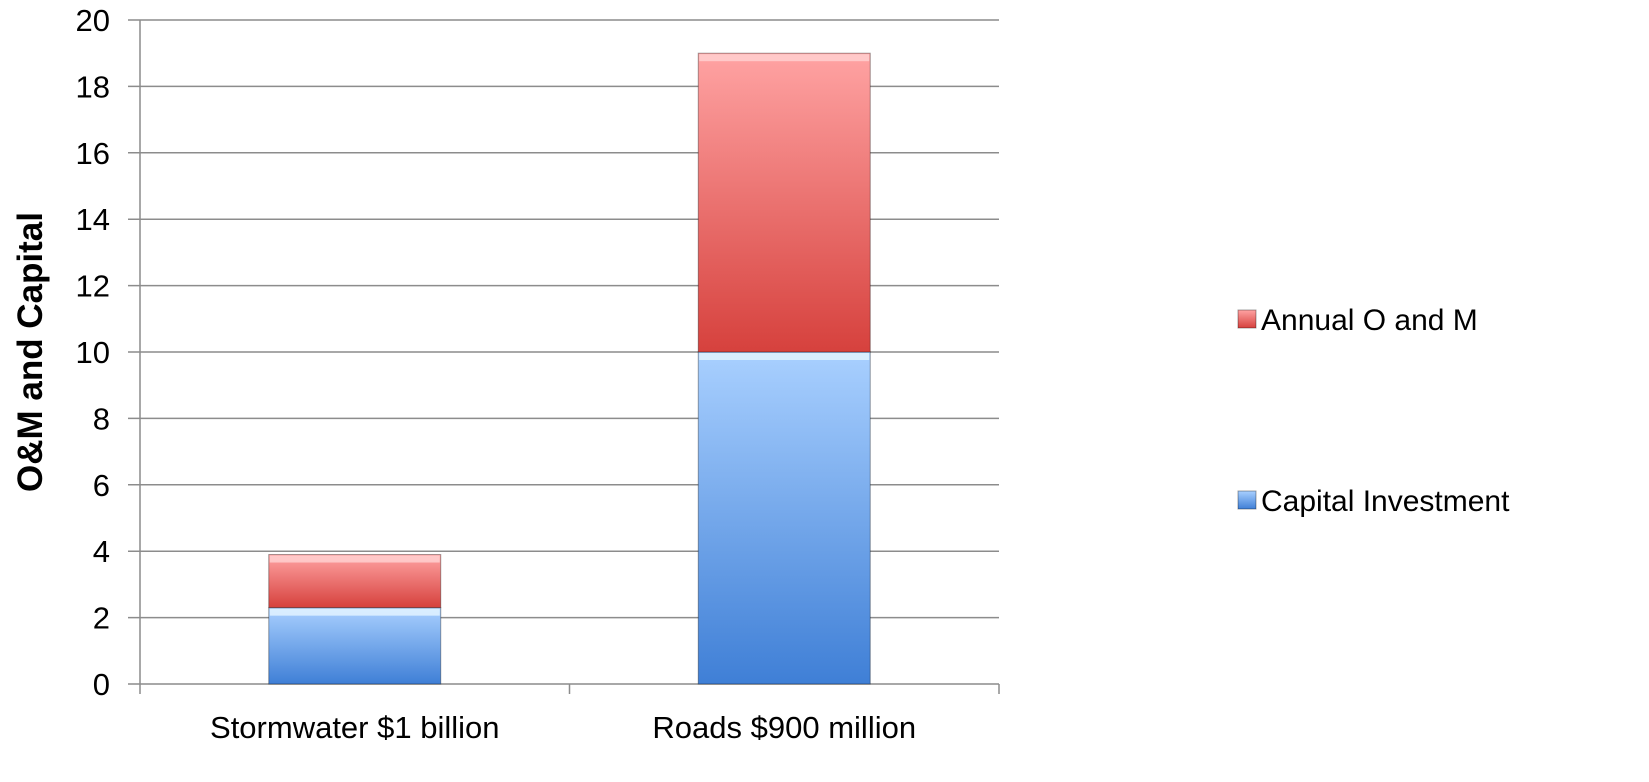 The width and height of the screenshot is (1649, 782). I want to click on y-tick-label: 10, so click(93, 352).